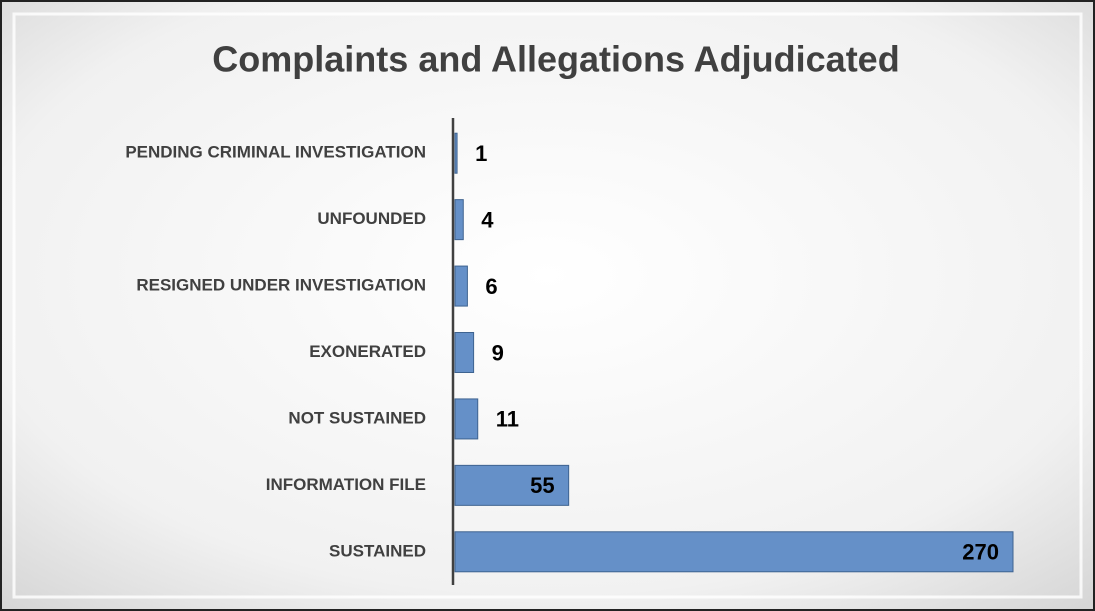 The width and height of the screenshot is (1095, 611). I want to click on y-tick-label: INFORMATION FILE, so click(346, 484).